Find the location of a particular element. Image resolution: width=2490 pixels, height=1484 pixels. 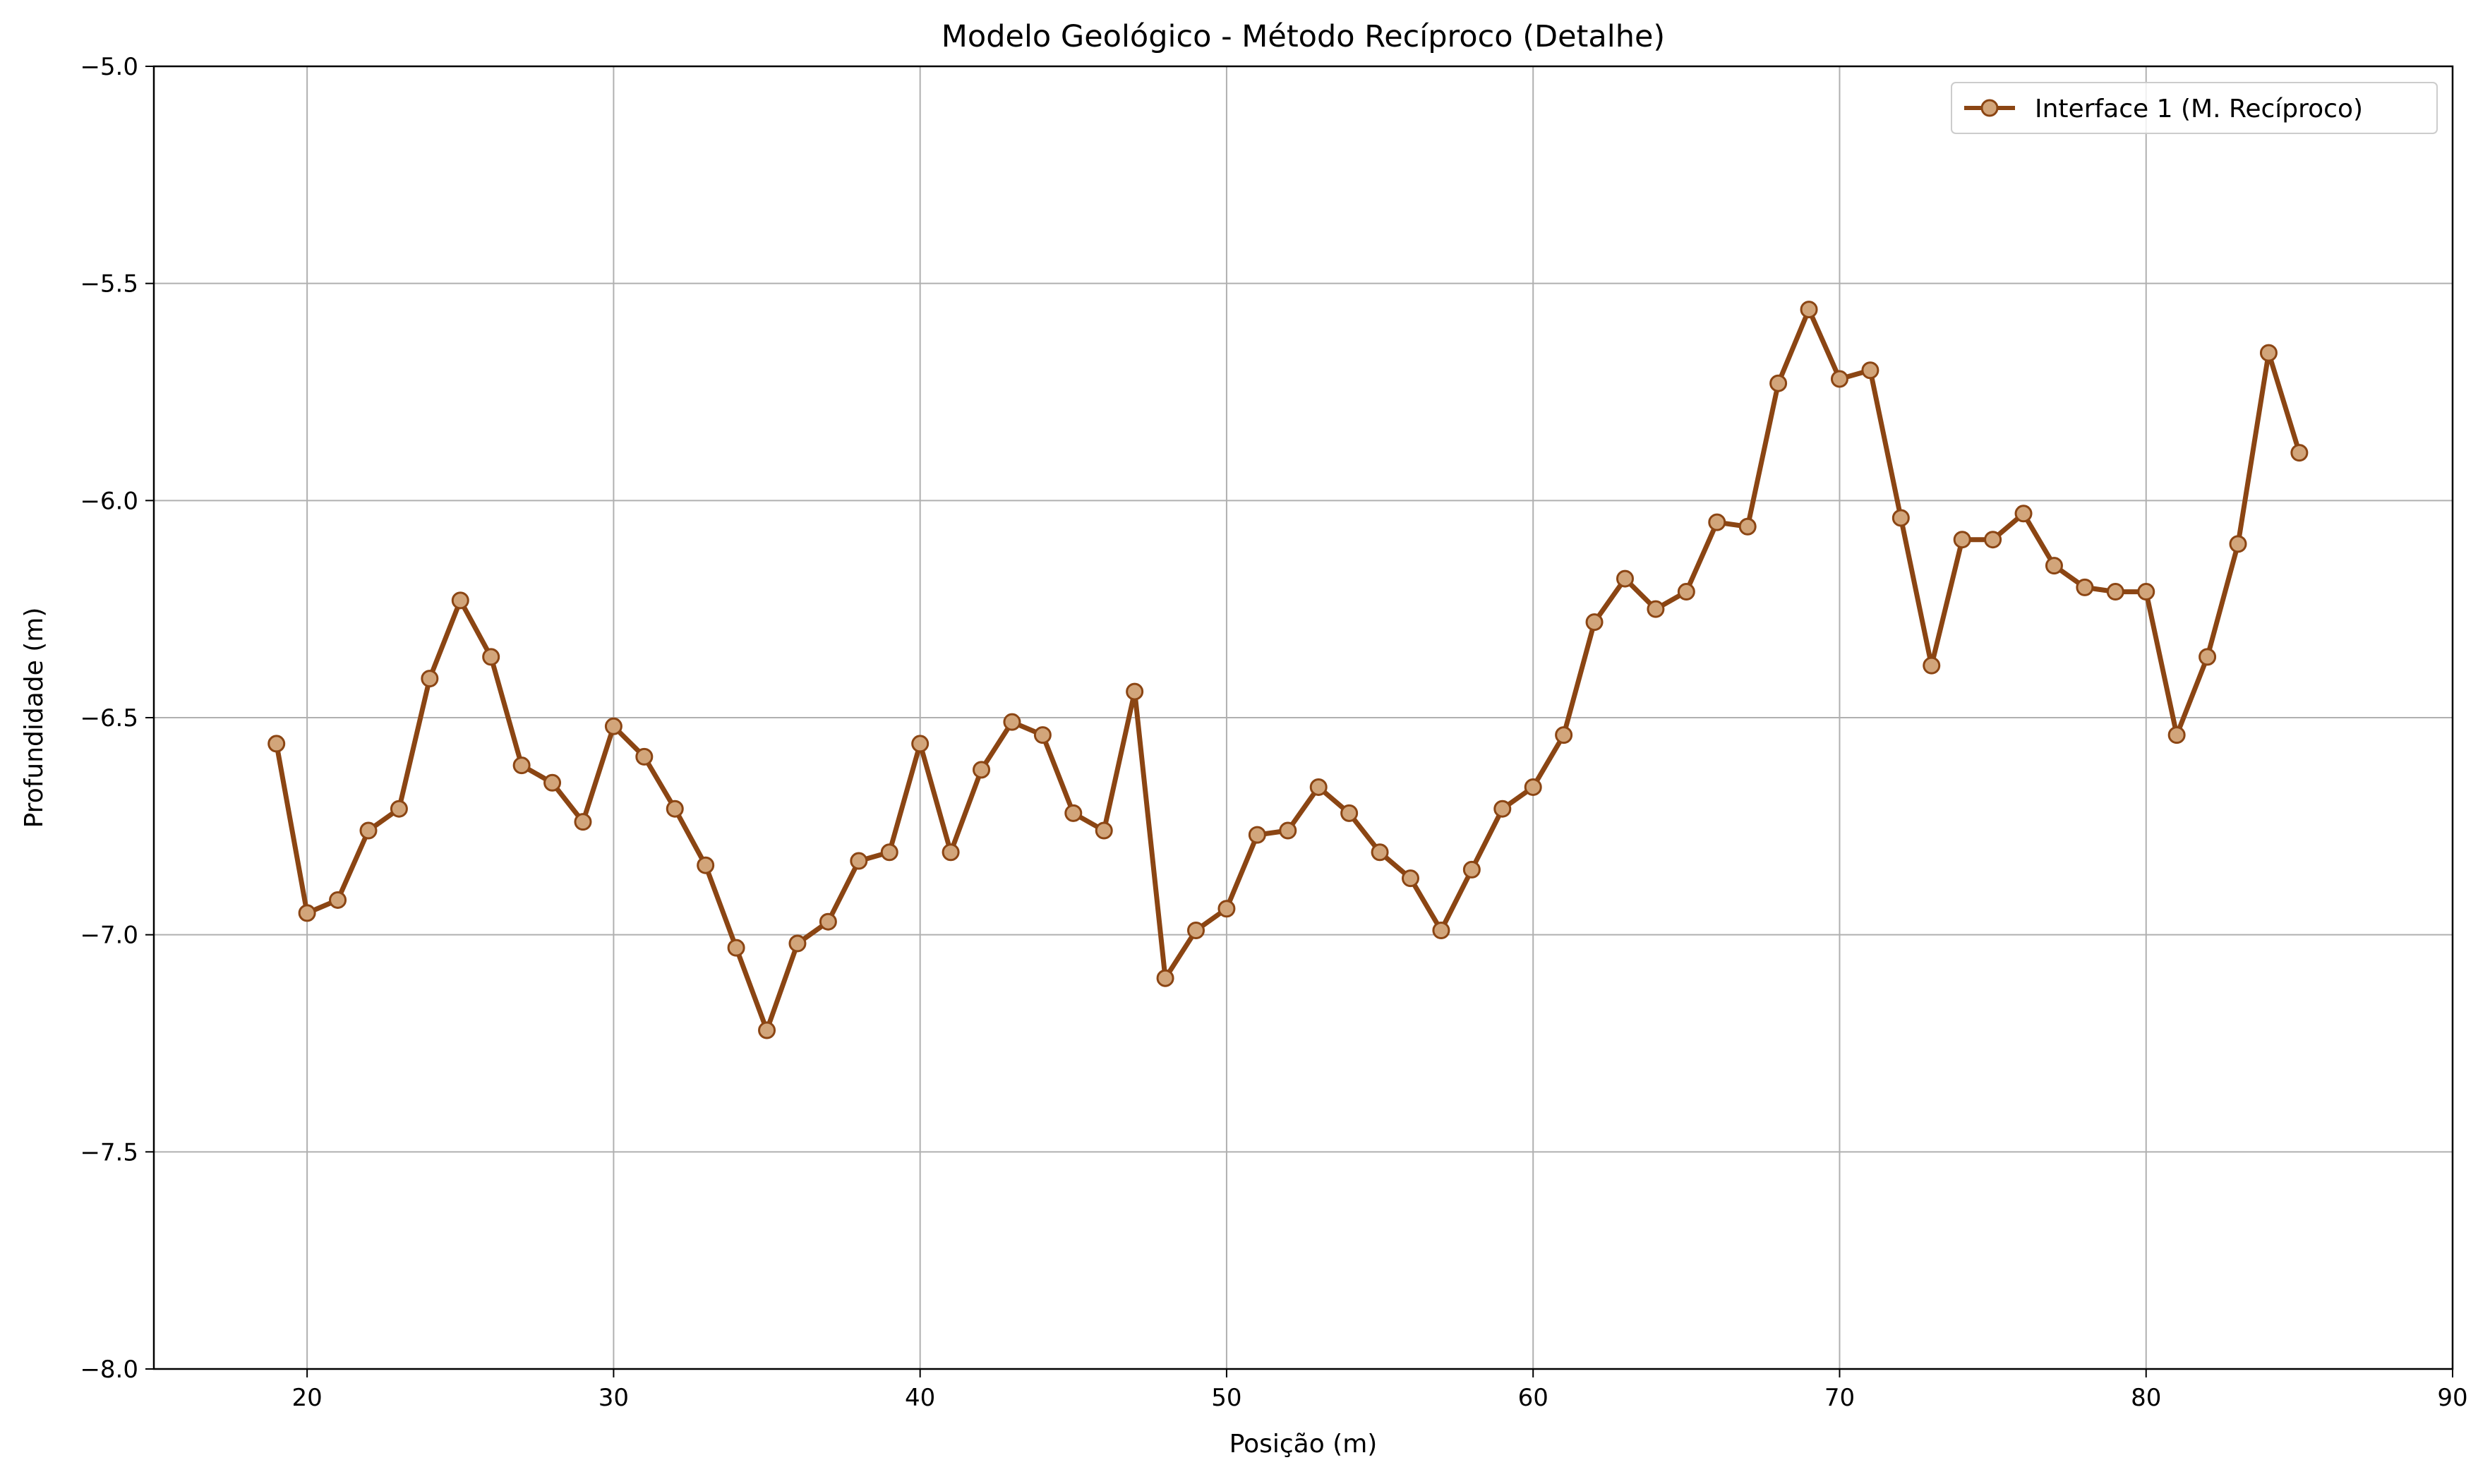

y-tick-label: −6.5 is located at coordinates (109, 718).